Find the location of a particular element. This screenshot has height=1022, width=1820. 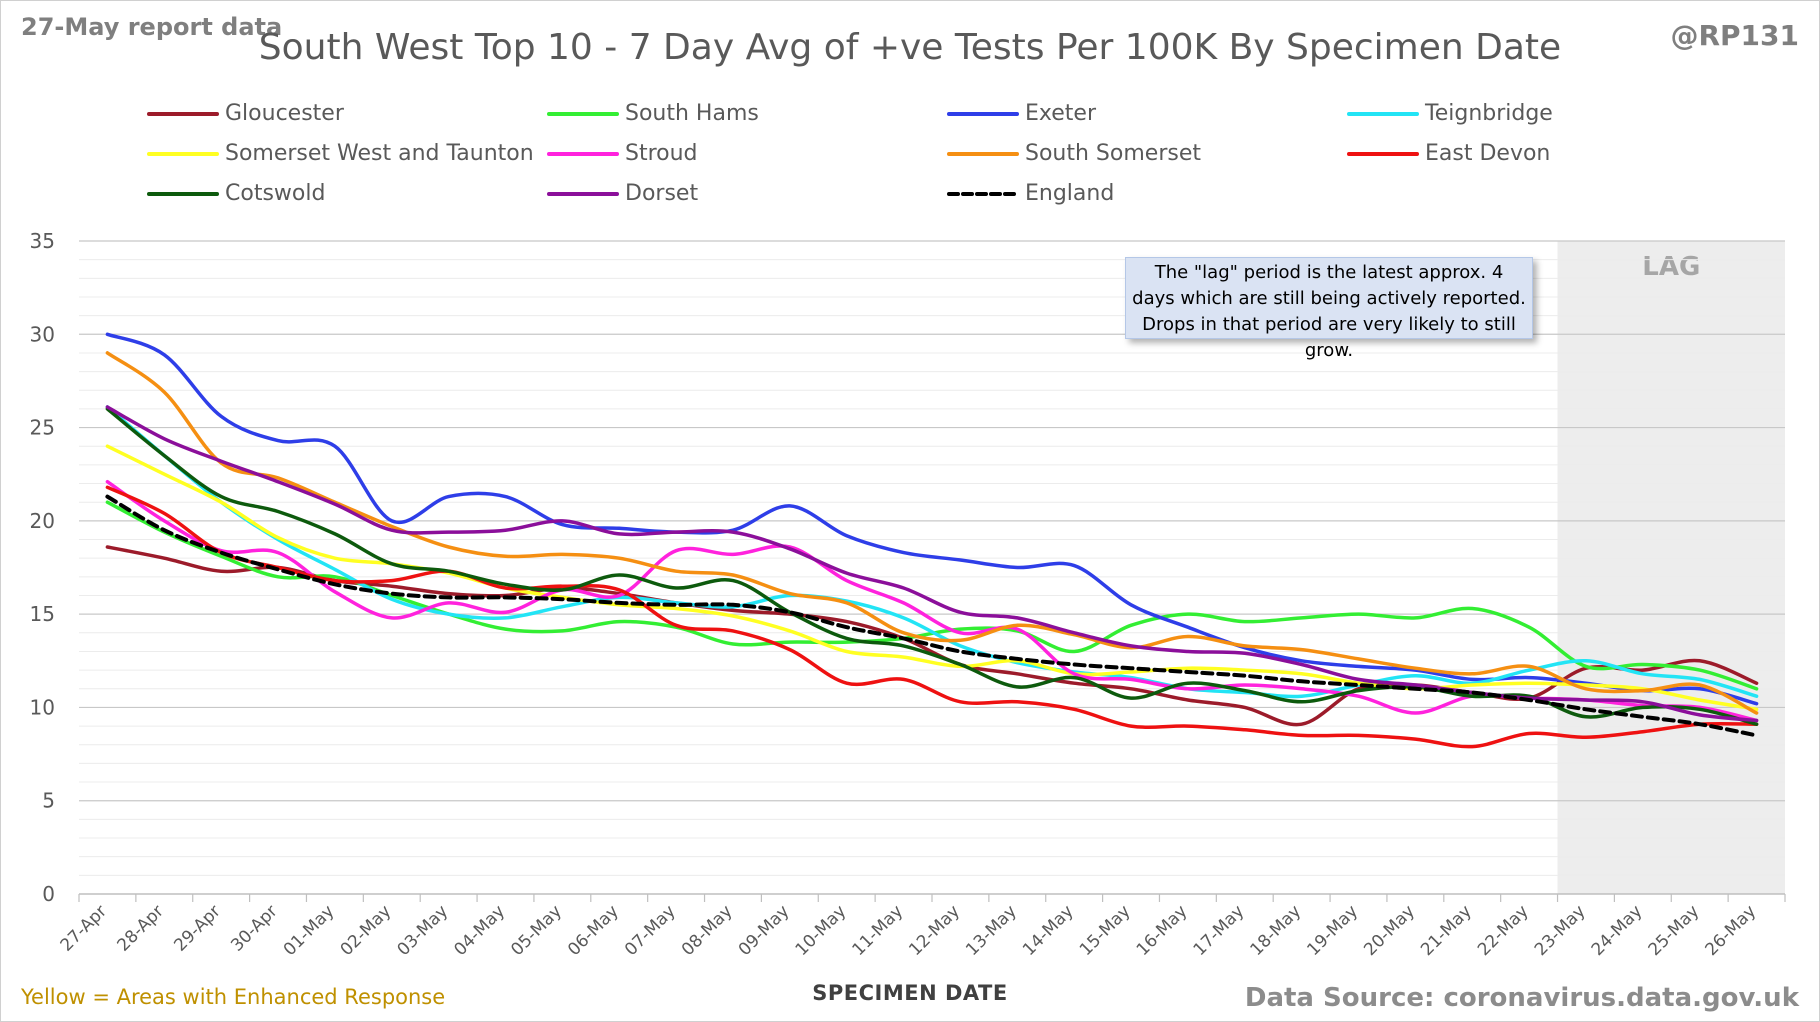

x-tick-label: 13-May is located at coordinates (991, 930).